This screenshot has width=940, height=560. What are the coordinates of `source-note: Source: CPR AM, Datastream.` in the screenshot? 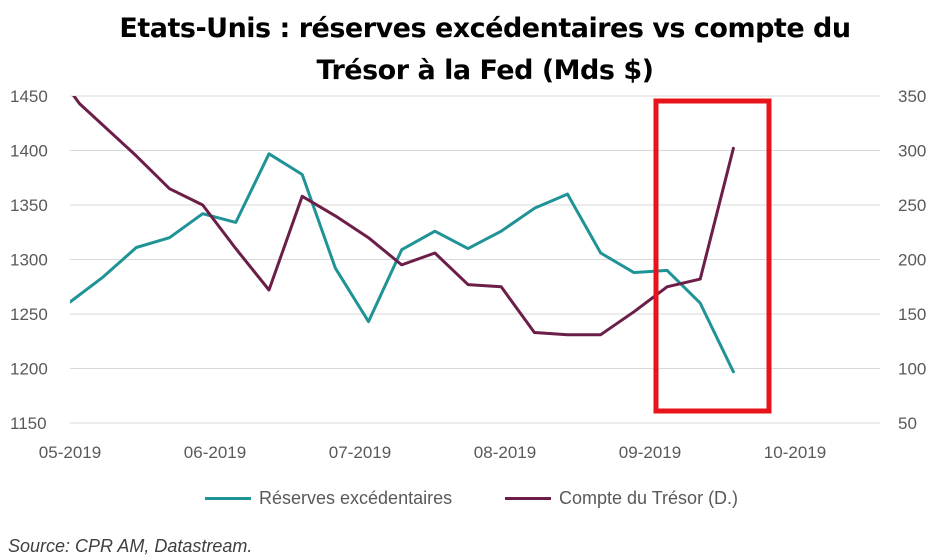 It's located at (130, 546).